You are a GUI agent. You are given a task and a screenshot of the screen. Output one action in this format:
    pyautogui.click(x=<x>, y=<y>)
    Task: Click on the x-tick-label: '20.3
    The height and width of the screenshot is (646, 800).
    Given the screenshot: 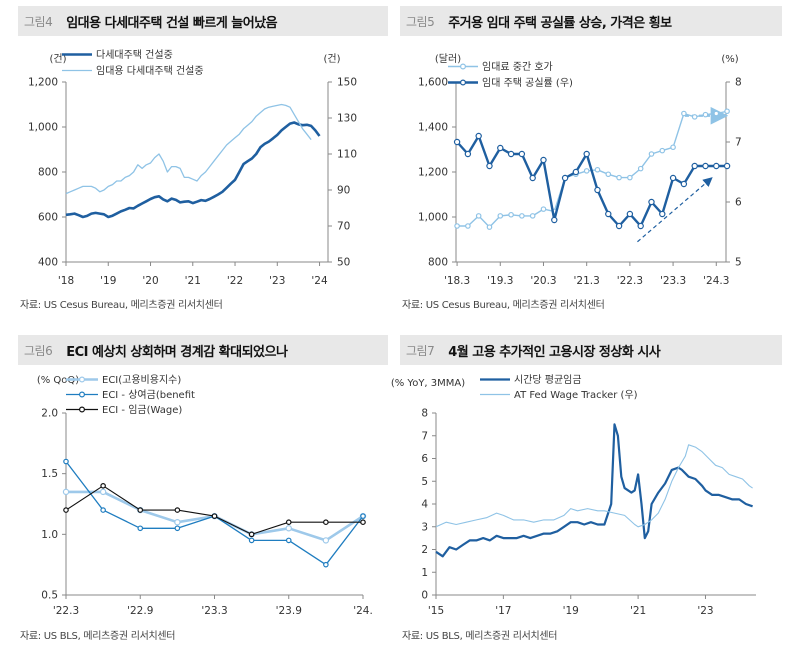 What is the action you would take?
    pyautogui.click(x=543, y=281)
    